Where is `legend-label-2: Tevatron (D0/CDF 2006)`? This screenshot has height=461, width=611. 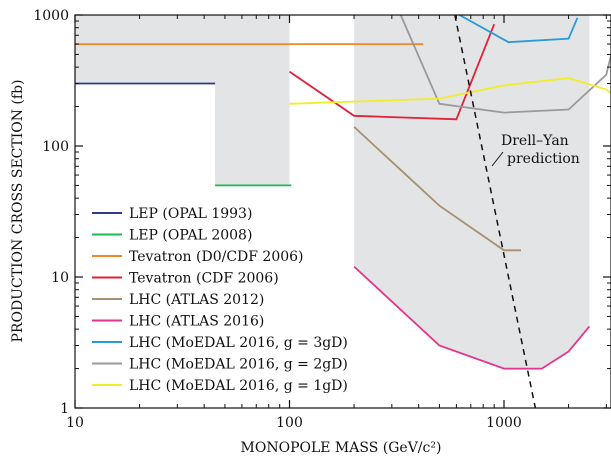 legend-label-2: Tevatron (D0/CDF 2006) is located at coordinates (216, 257).